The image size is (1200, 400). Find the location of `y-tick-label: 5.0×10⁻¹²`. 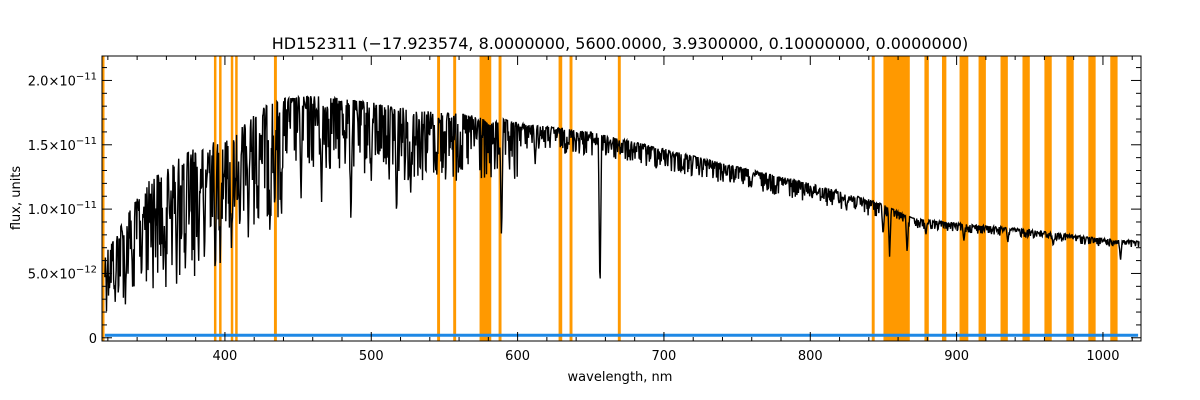

y-tick-label: 5.0×10⁻¹² is located at coordinates (62, 273).